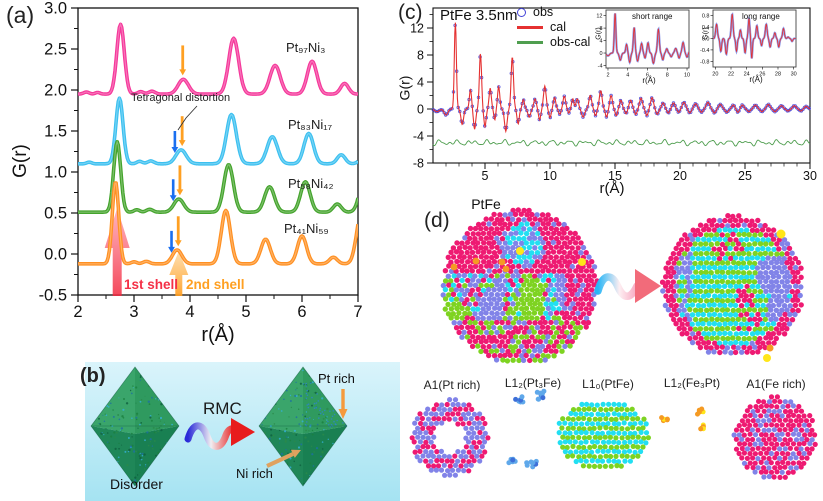 The image size is (823, 501). Describe the element at coordinates (731, 75) in the screenshot. I see `inset-x-tick: 22` at that location.